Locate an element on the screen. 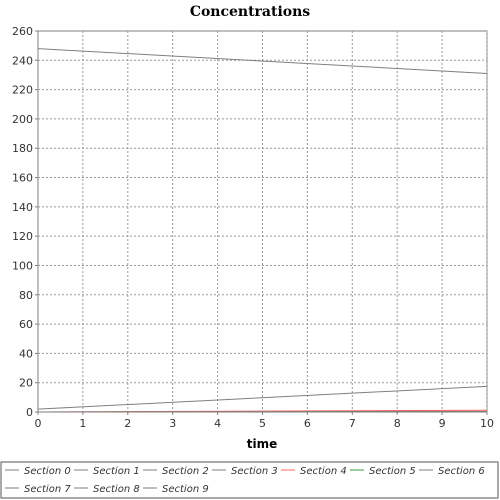 This screenshot has width=500, height=500. y-tick-label-0: 0 is located at coordinates (29, 412).